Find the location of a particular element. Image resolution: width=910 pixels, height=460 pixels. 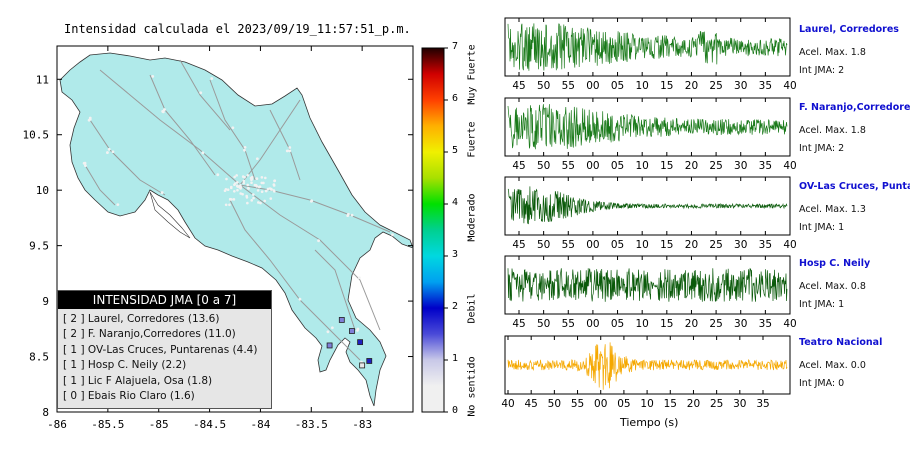

station-int: Int JMA: 2 is located at coordinates (822, 70).